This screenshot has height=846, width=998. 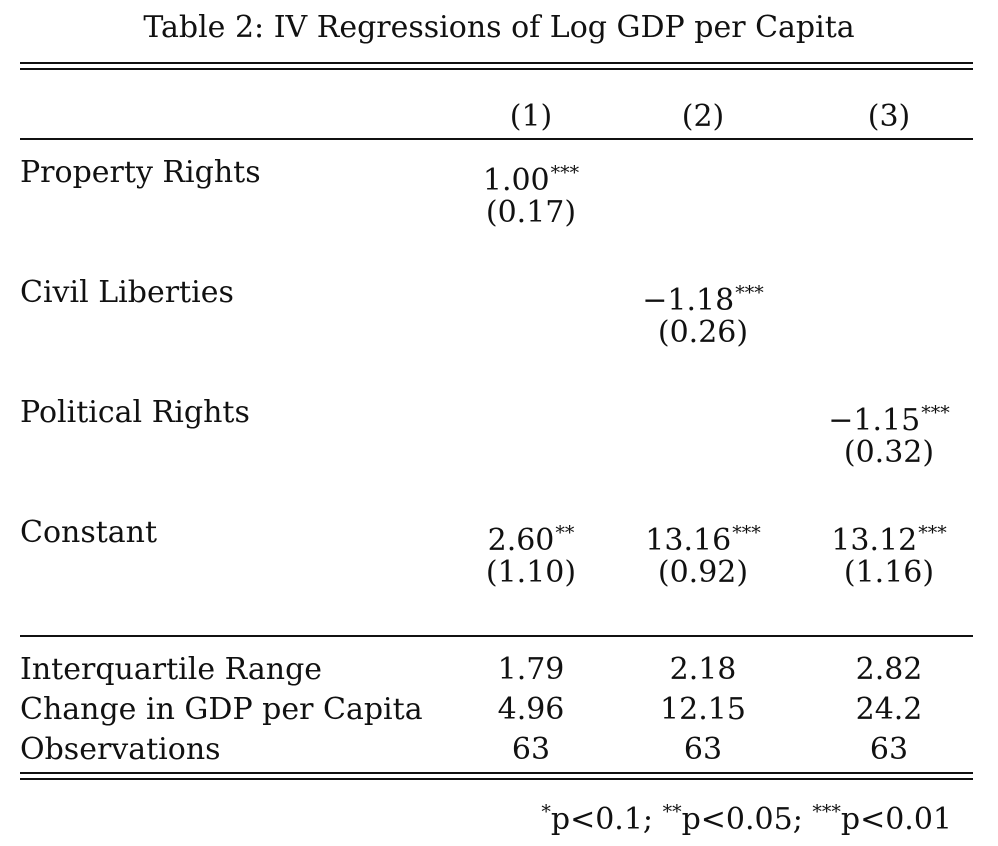 I want to click on coef-value: 1.00, so click(x=516, y=180).